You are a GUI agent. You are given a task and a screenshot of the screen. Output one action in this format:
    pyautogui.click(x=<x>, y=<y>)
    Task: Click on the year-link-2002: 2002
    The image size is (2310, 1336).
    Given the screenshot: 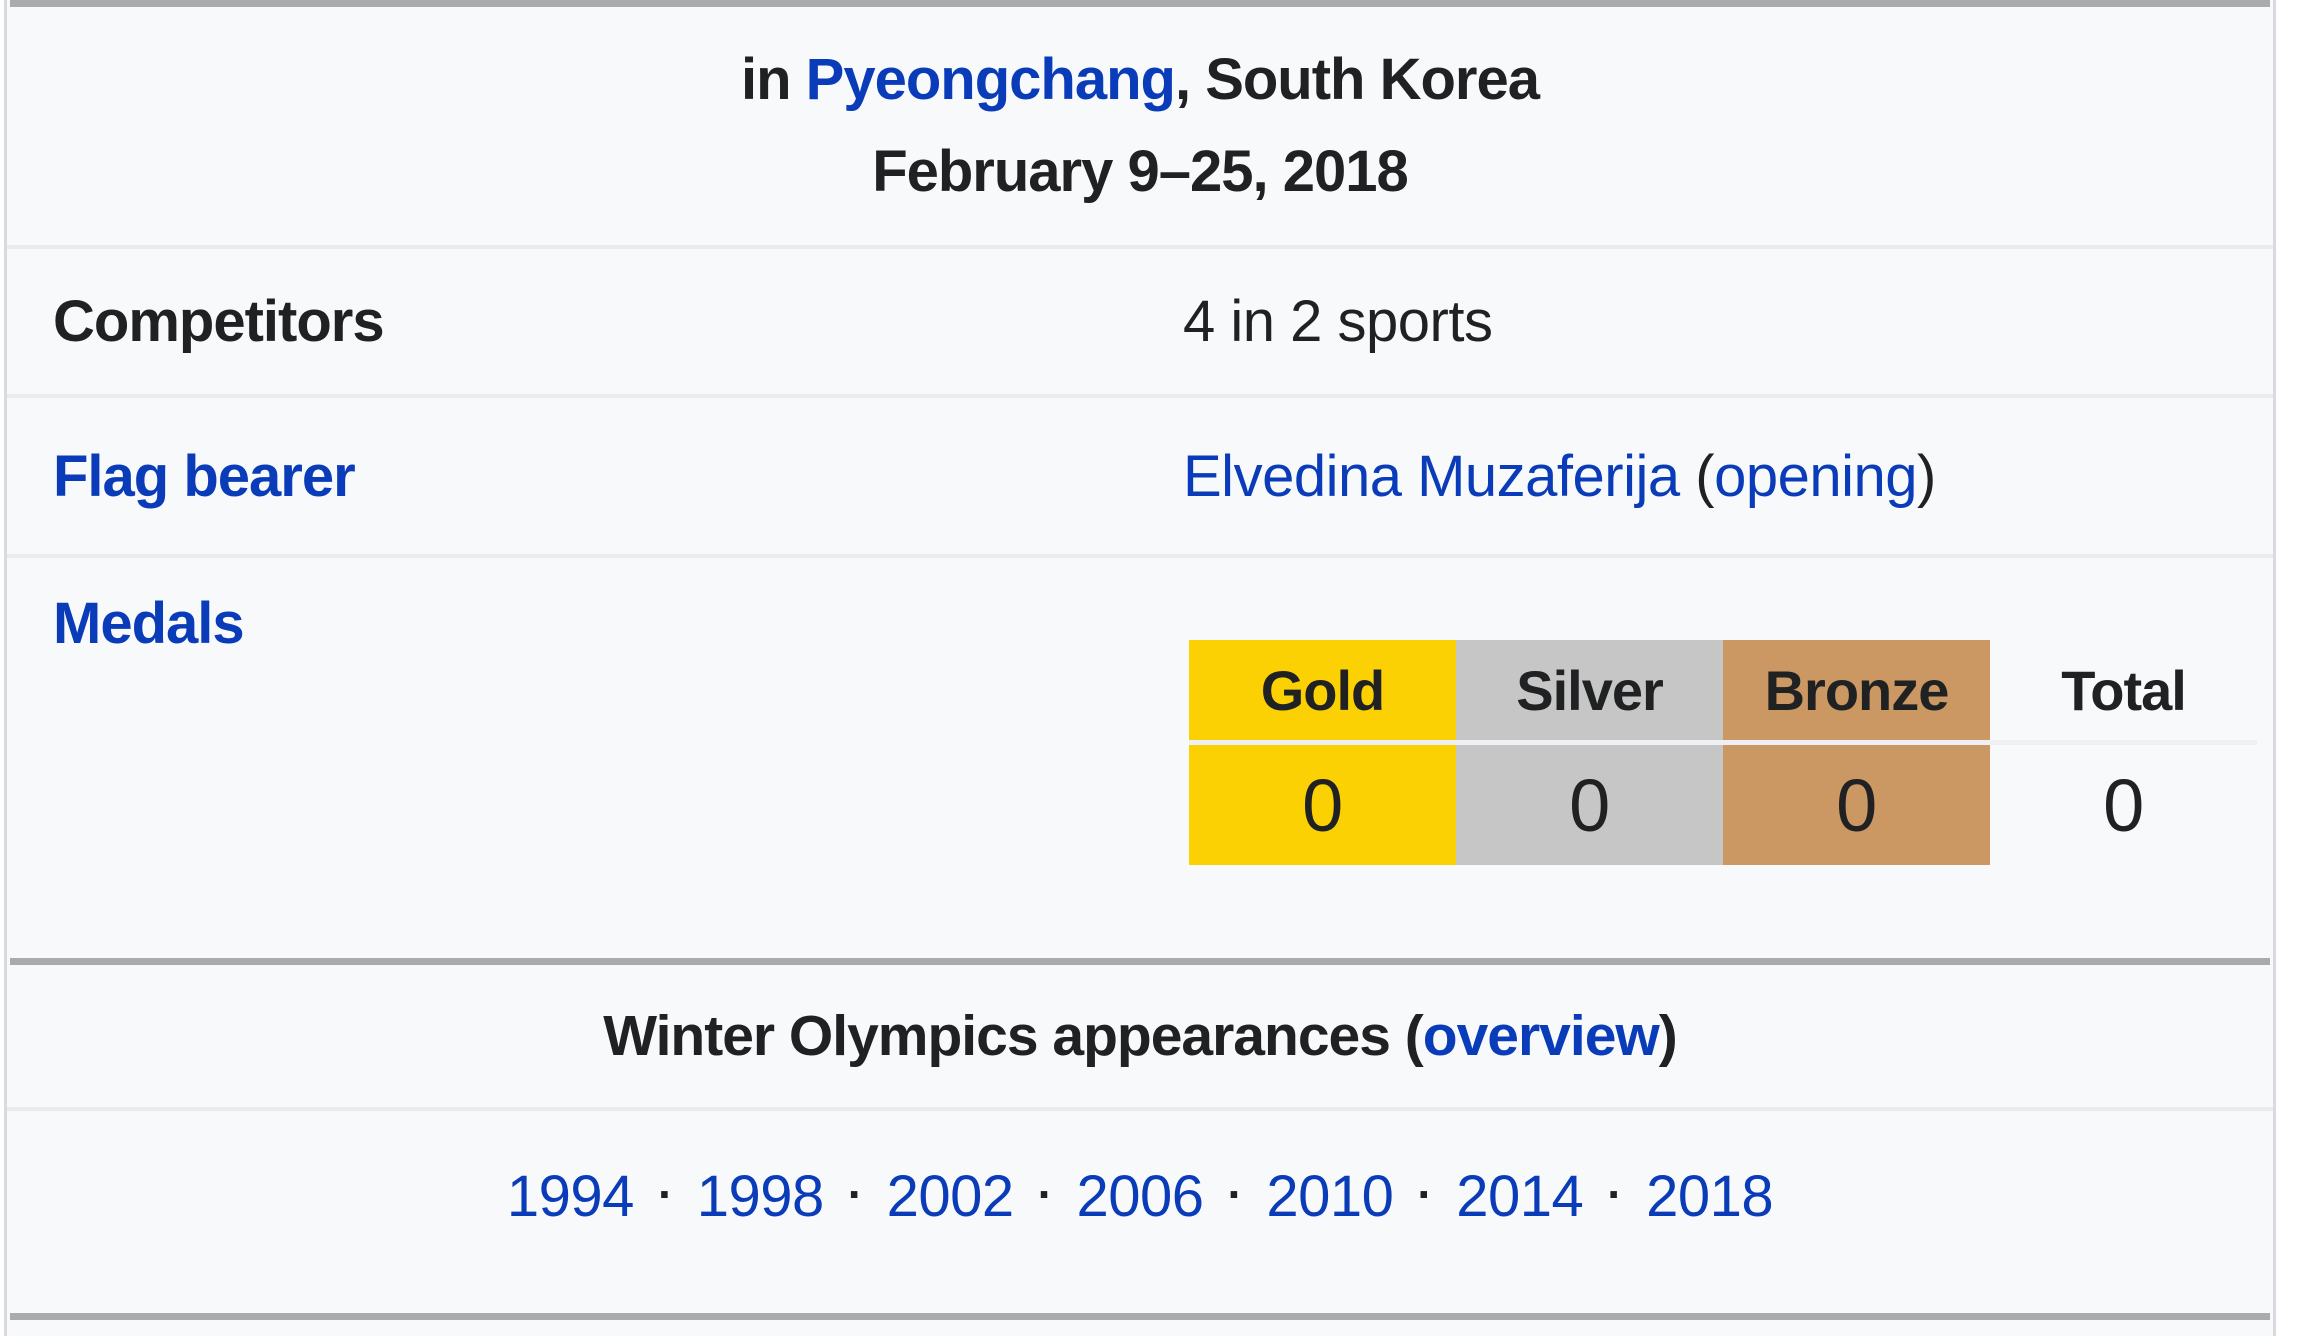 What is the action you would take?
    pyautogui.click(x=950, y=1196)
    